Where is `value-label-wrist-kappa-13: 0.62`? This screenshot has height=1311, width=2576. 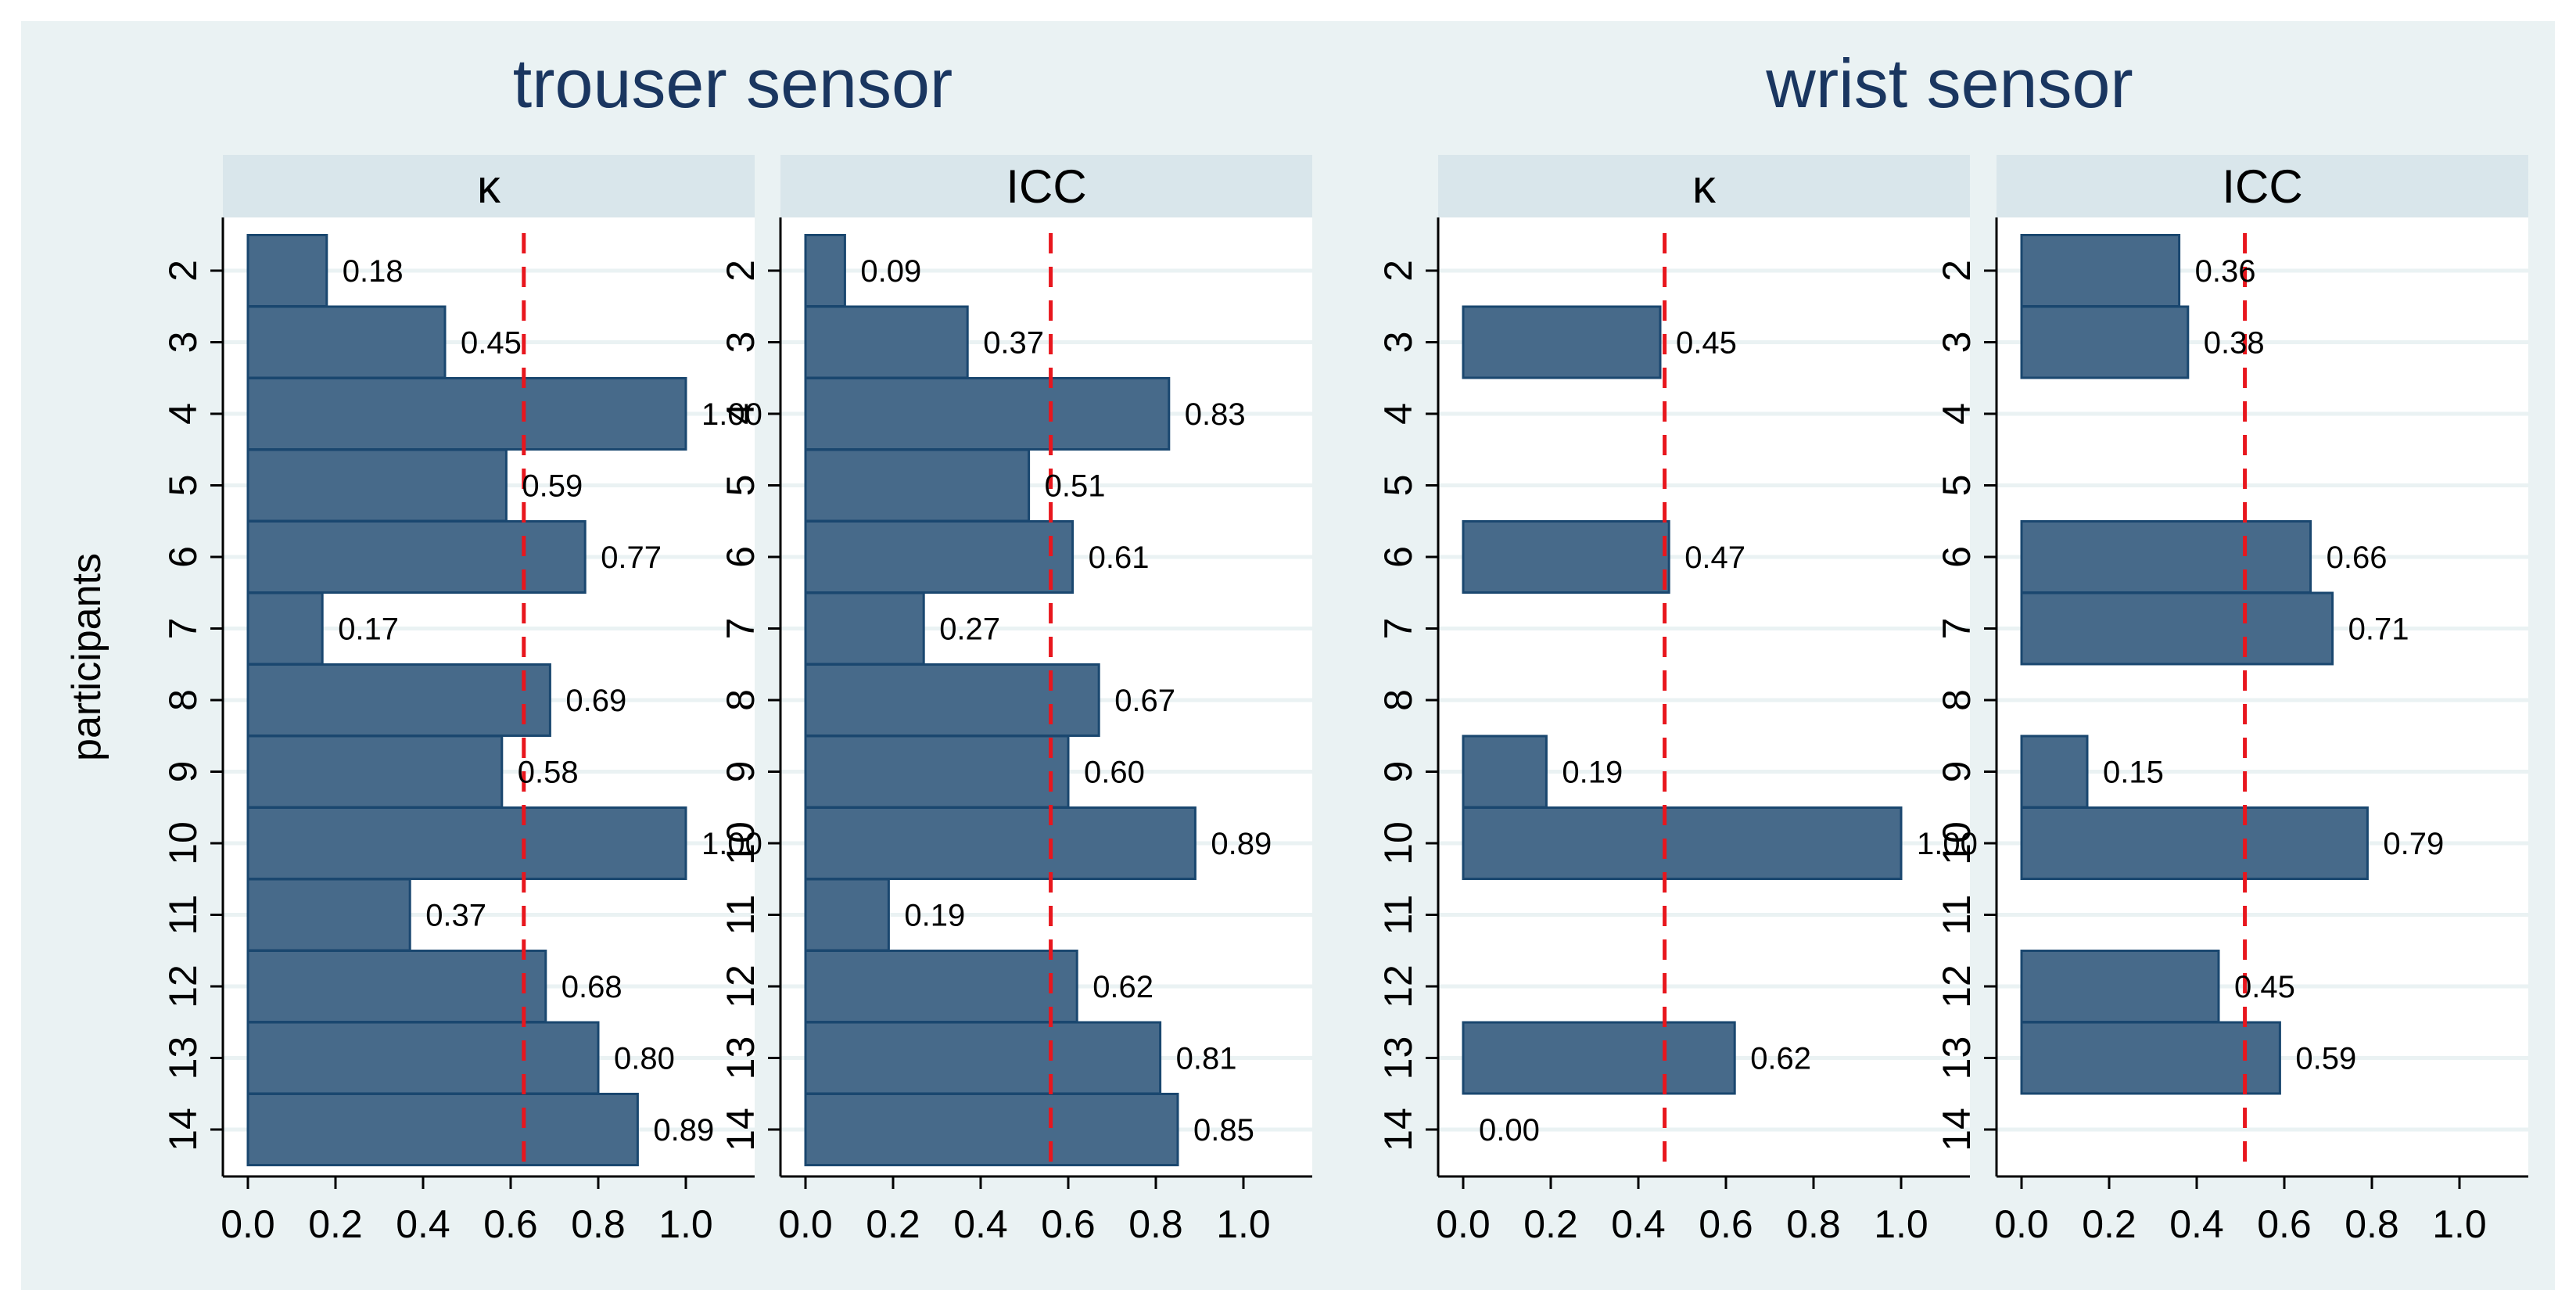
value-label-wrist-kappa-13: 0.62 is located at coordinates (1781, 1059).